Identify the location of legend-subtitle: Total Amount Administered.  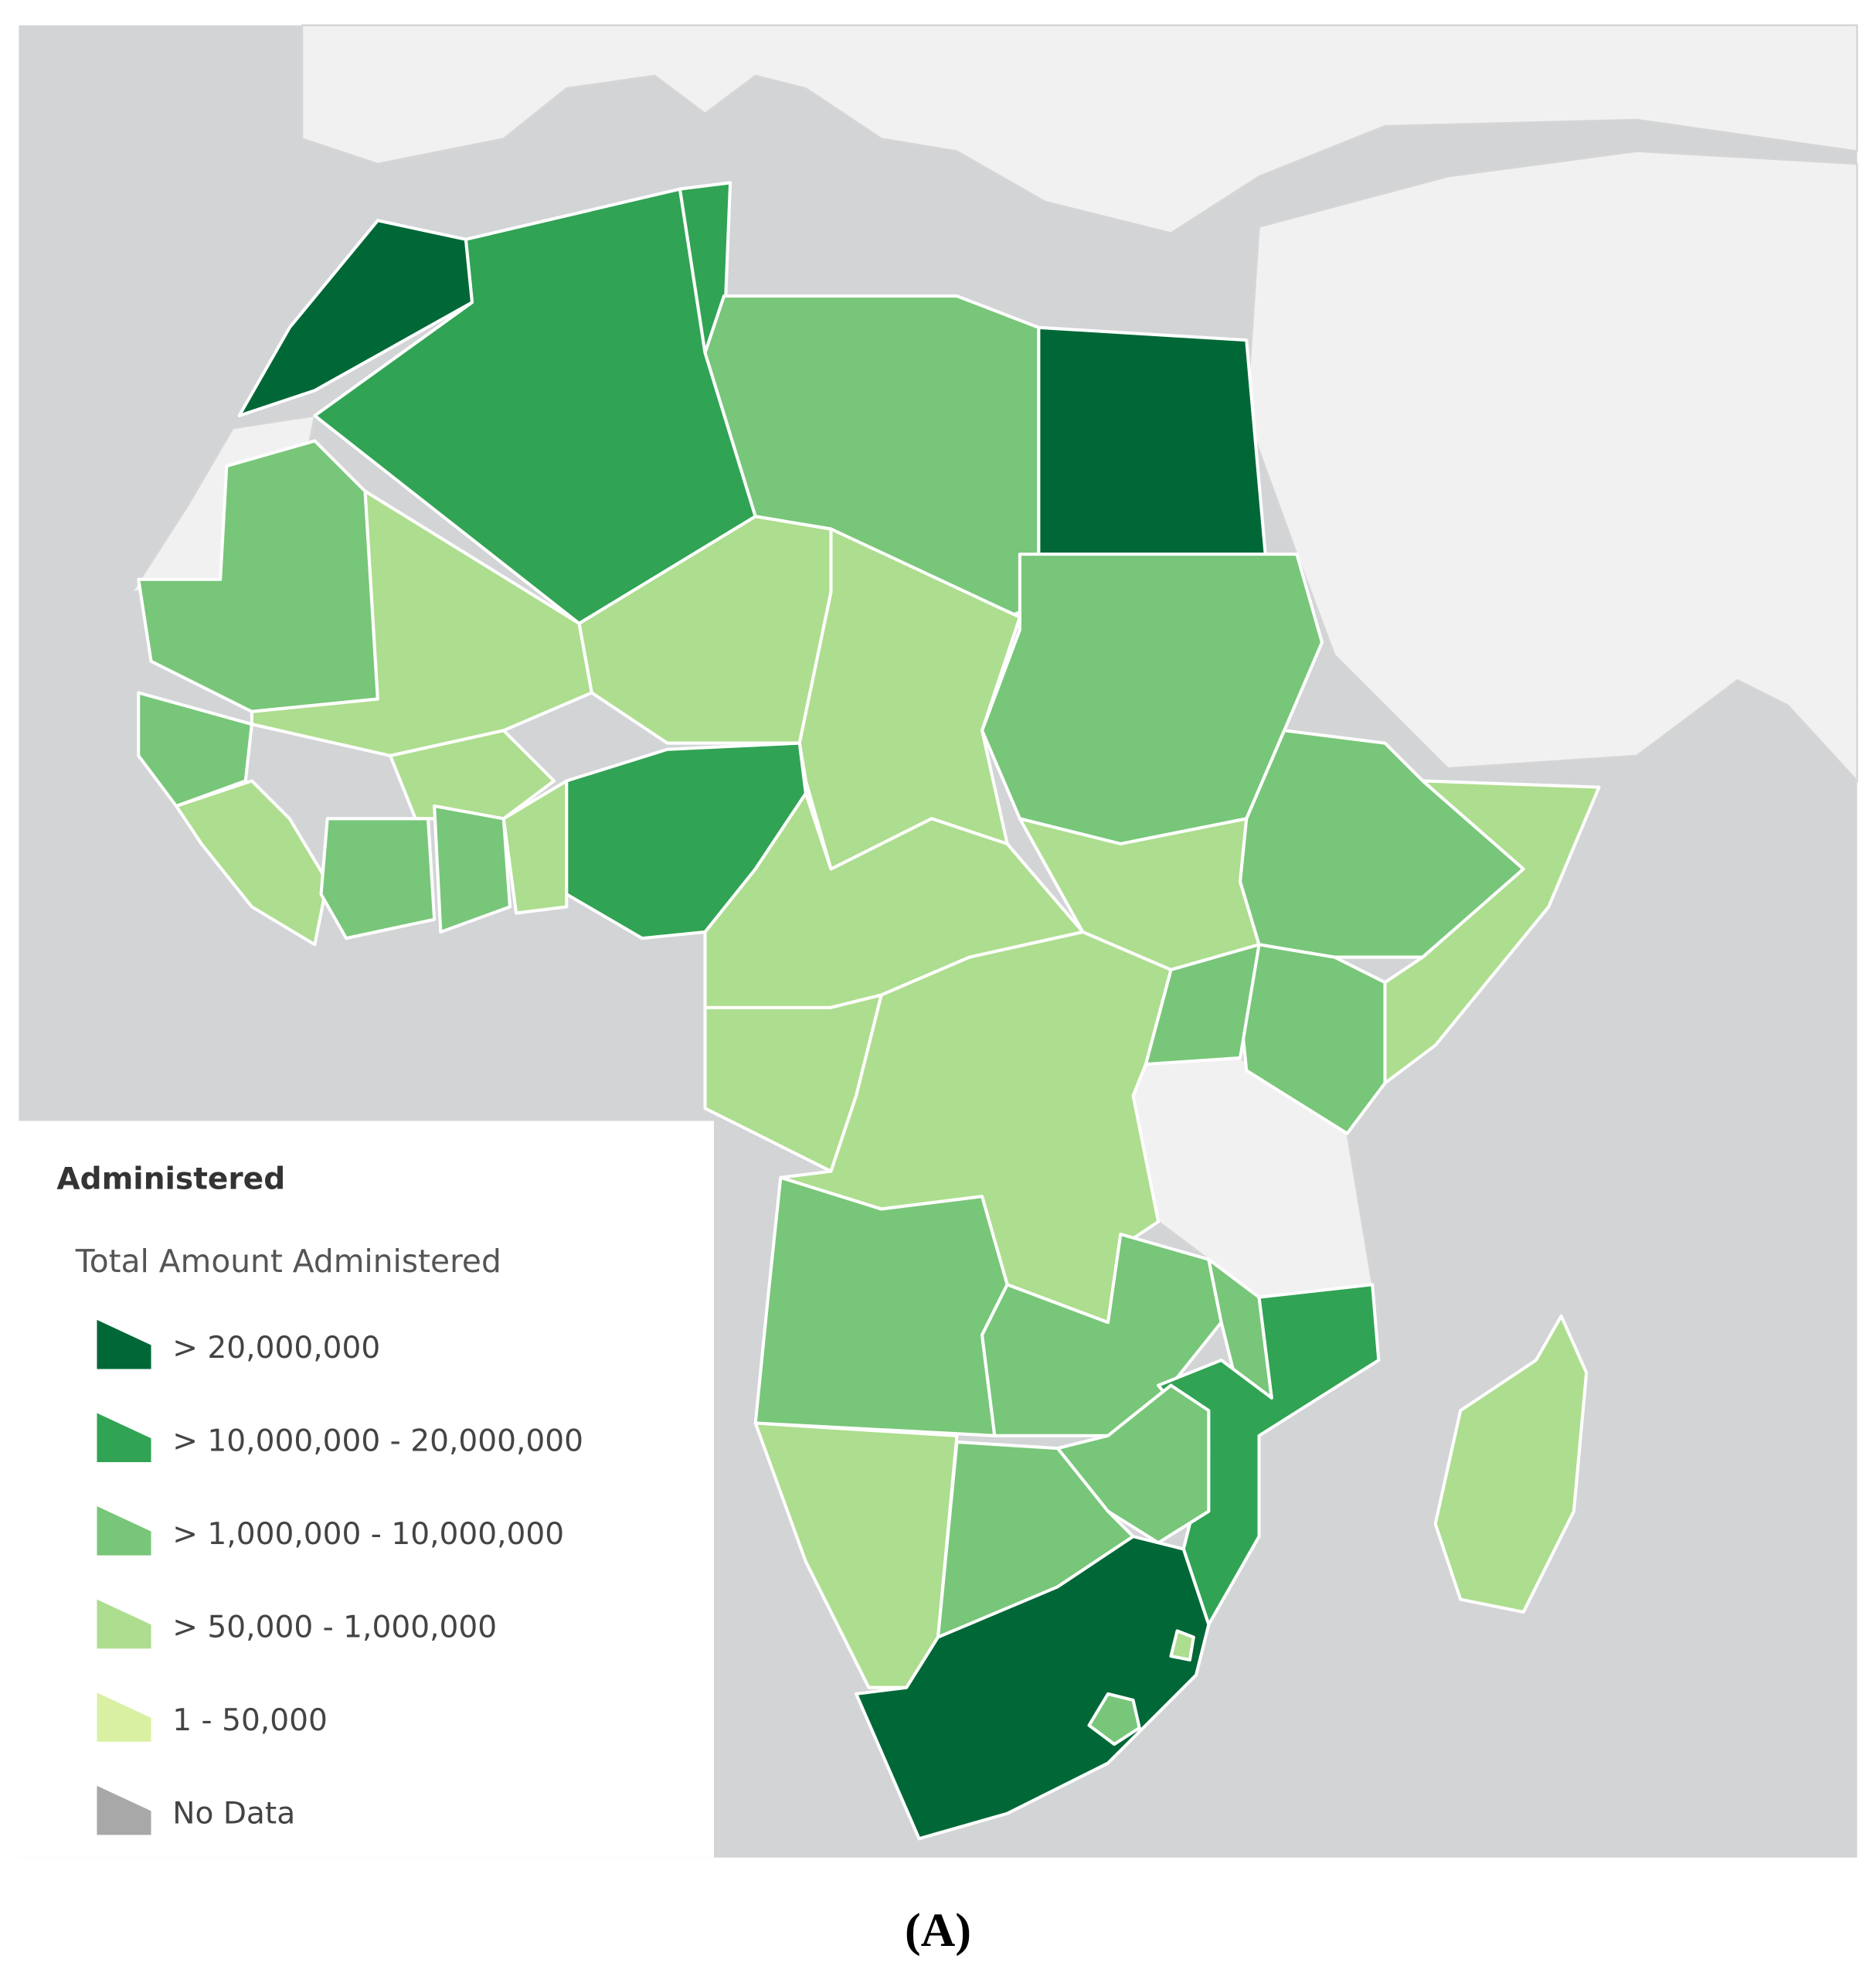
(288, 1261).